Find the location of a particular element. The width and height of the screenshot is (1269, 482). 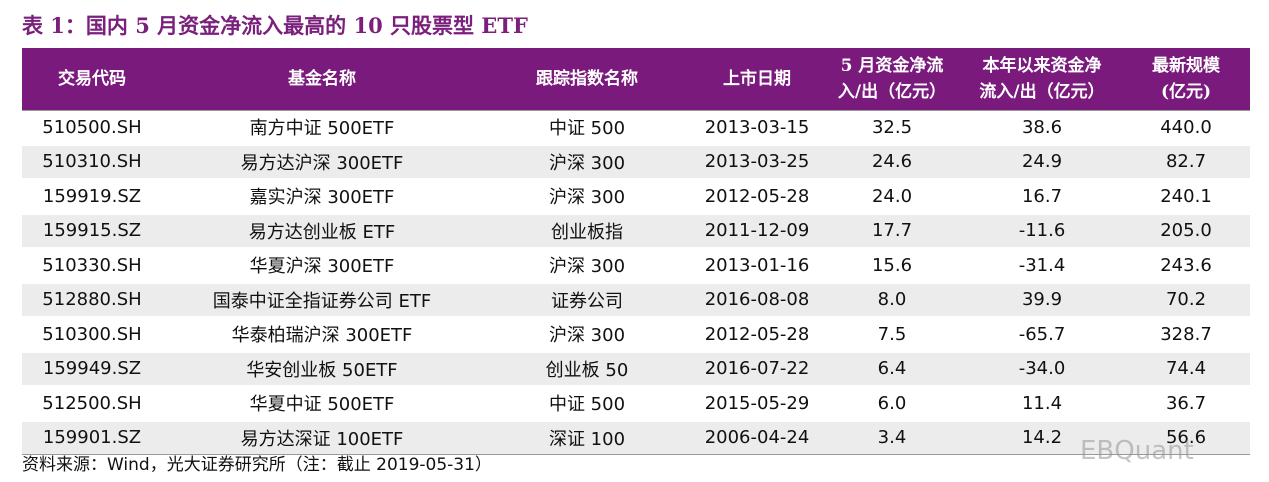

table-cell: 深证 100 is located at coordinates (587, 437).